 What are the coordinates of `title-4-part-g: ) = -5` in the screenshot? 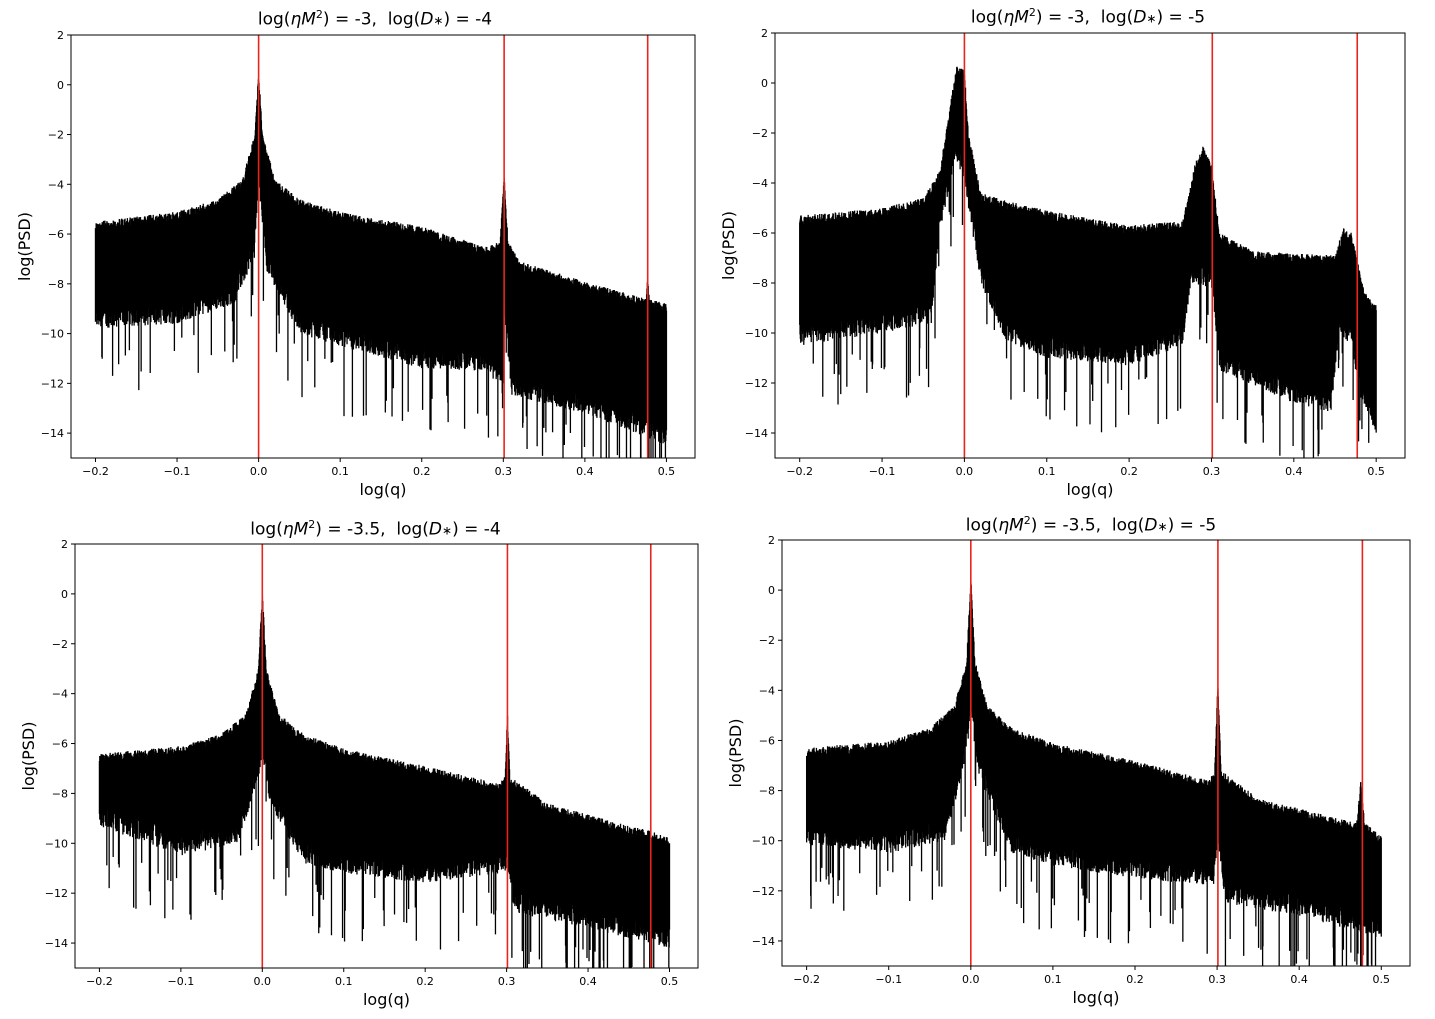 It's located at (1192, 525).